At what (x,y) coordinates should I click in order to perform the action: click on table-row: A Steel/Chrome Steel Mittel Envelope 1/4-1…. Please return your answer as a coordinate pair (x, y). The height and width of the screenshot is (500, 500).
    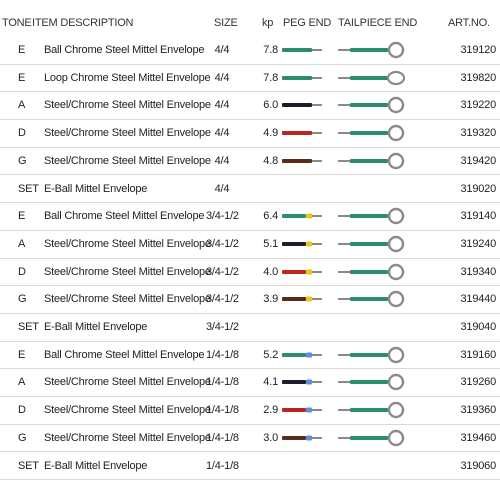
    Looking at the image, I should click on (250, 383).